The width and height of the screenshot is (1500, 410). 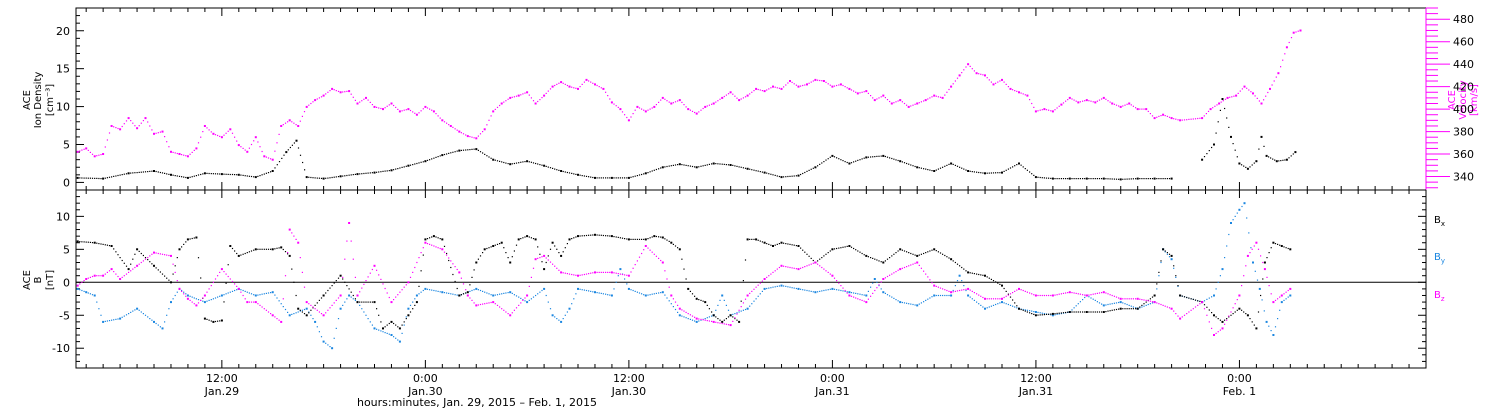 I want to click on x-tick-label-date: Jan.30, so click(x=628, y=391).